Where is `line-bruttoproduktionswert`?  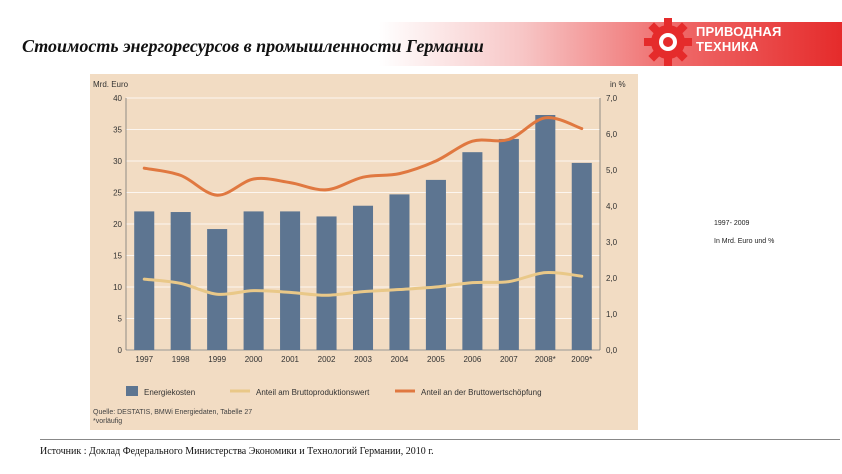
line-bruttoproduktionswert is located at coordinates (363, 283).